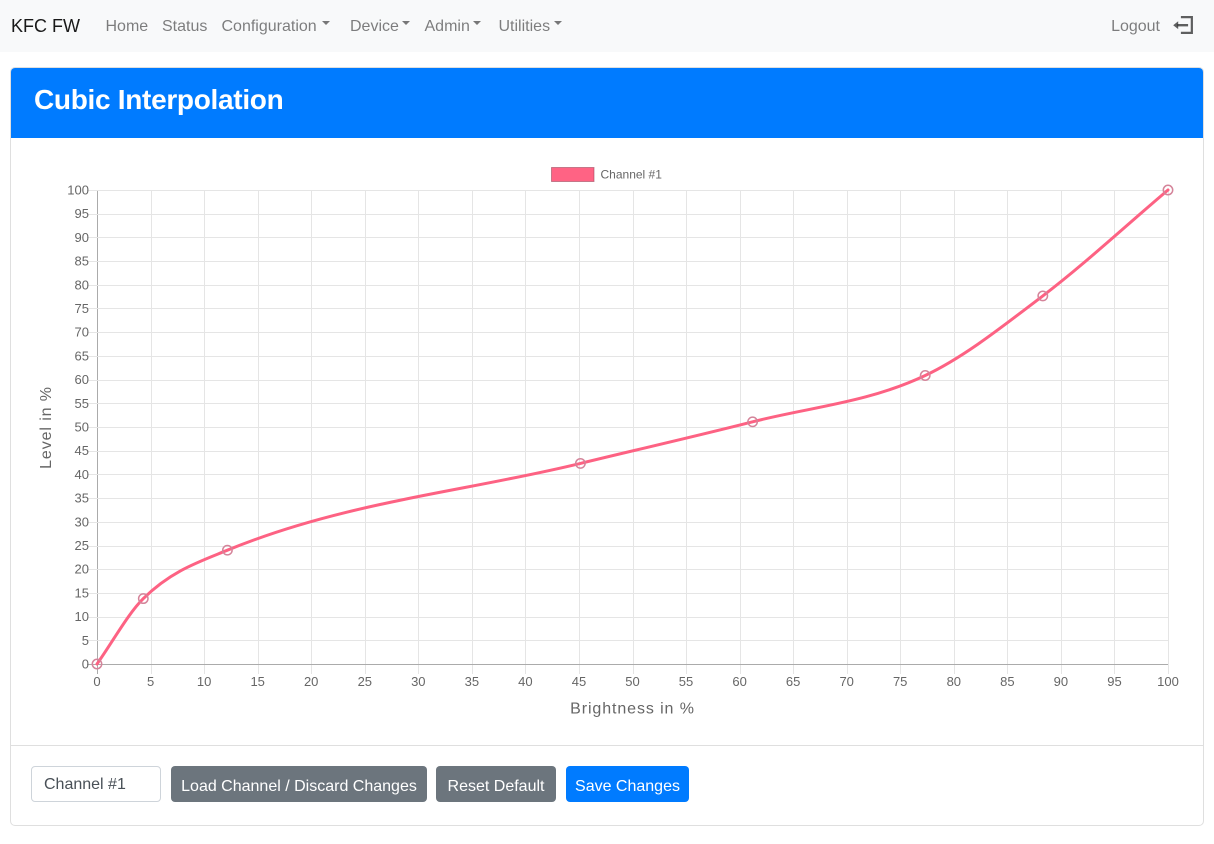 This screenshot has height=844, width=1214. Describe the element at coordinates (632, 709) in the screenshot. I see `svg-text: Brightness in %` at that location.